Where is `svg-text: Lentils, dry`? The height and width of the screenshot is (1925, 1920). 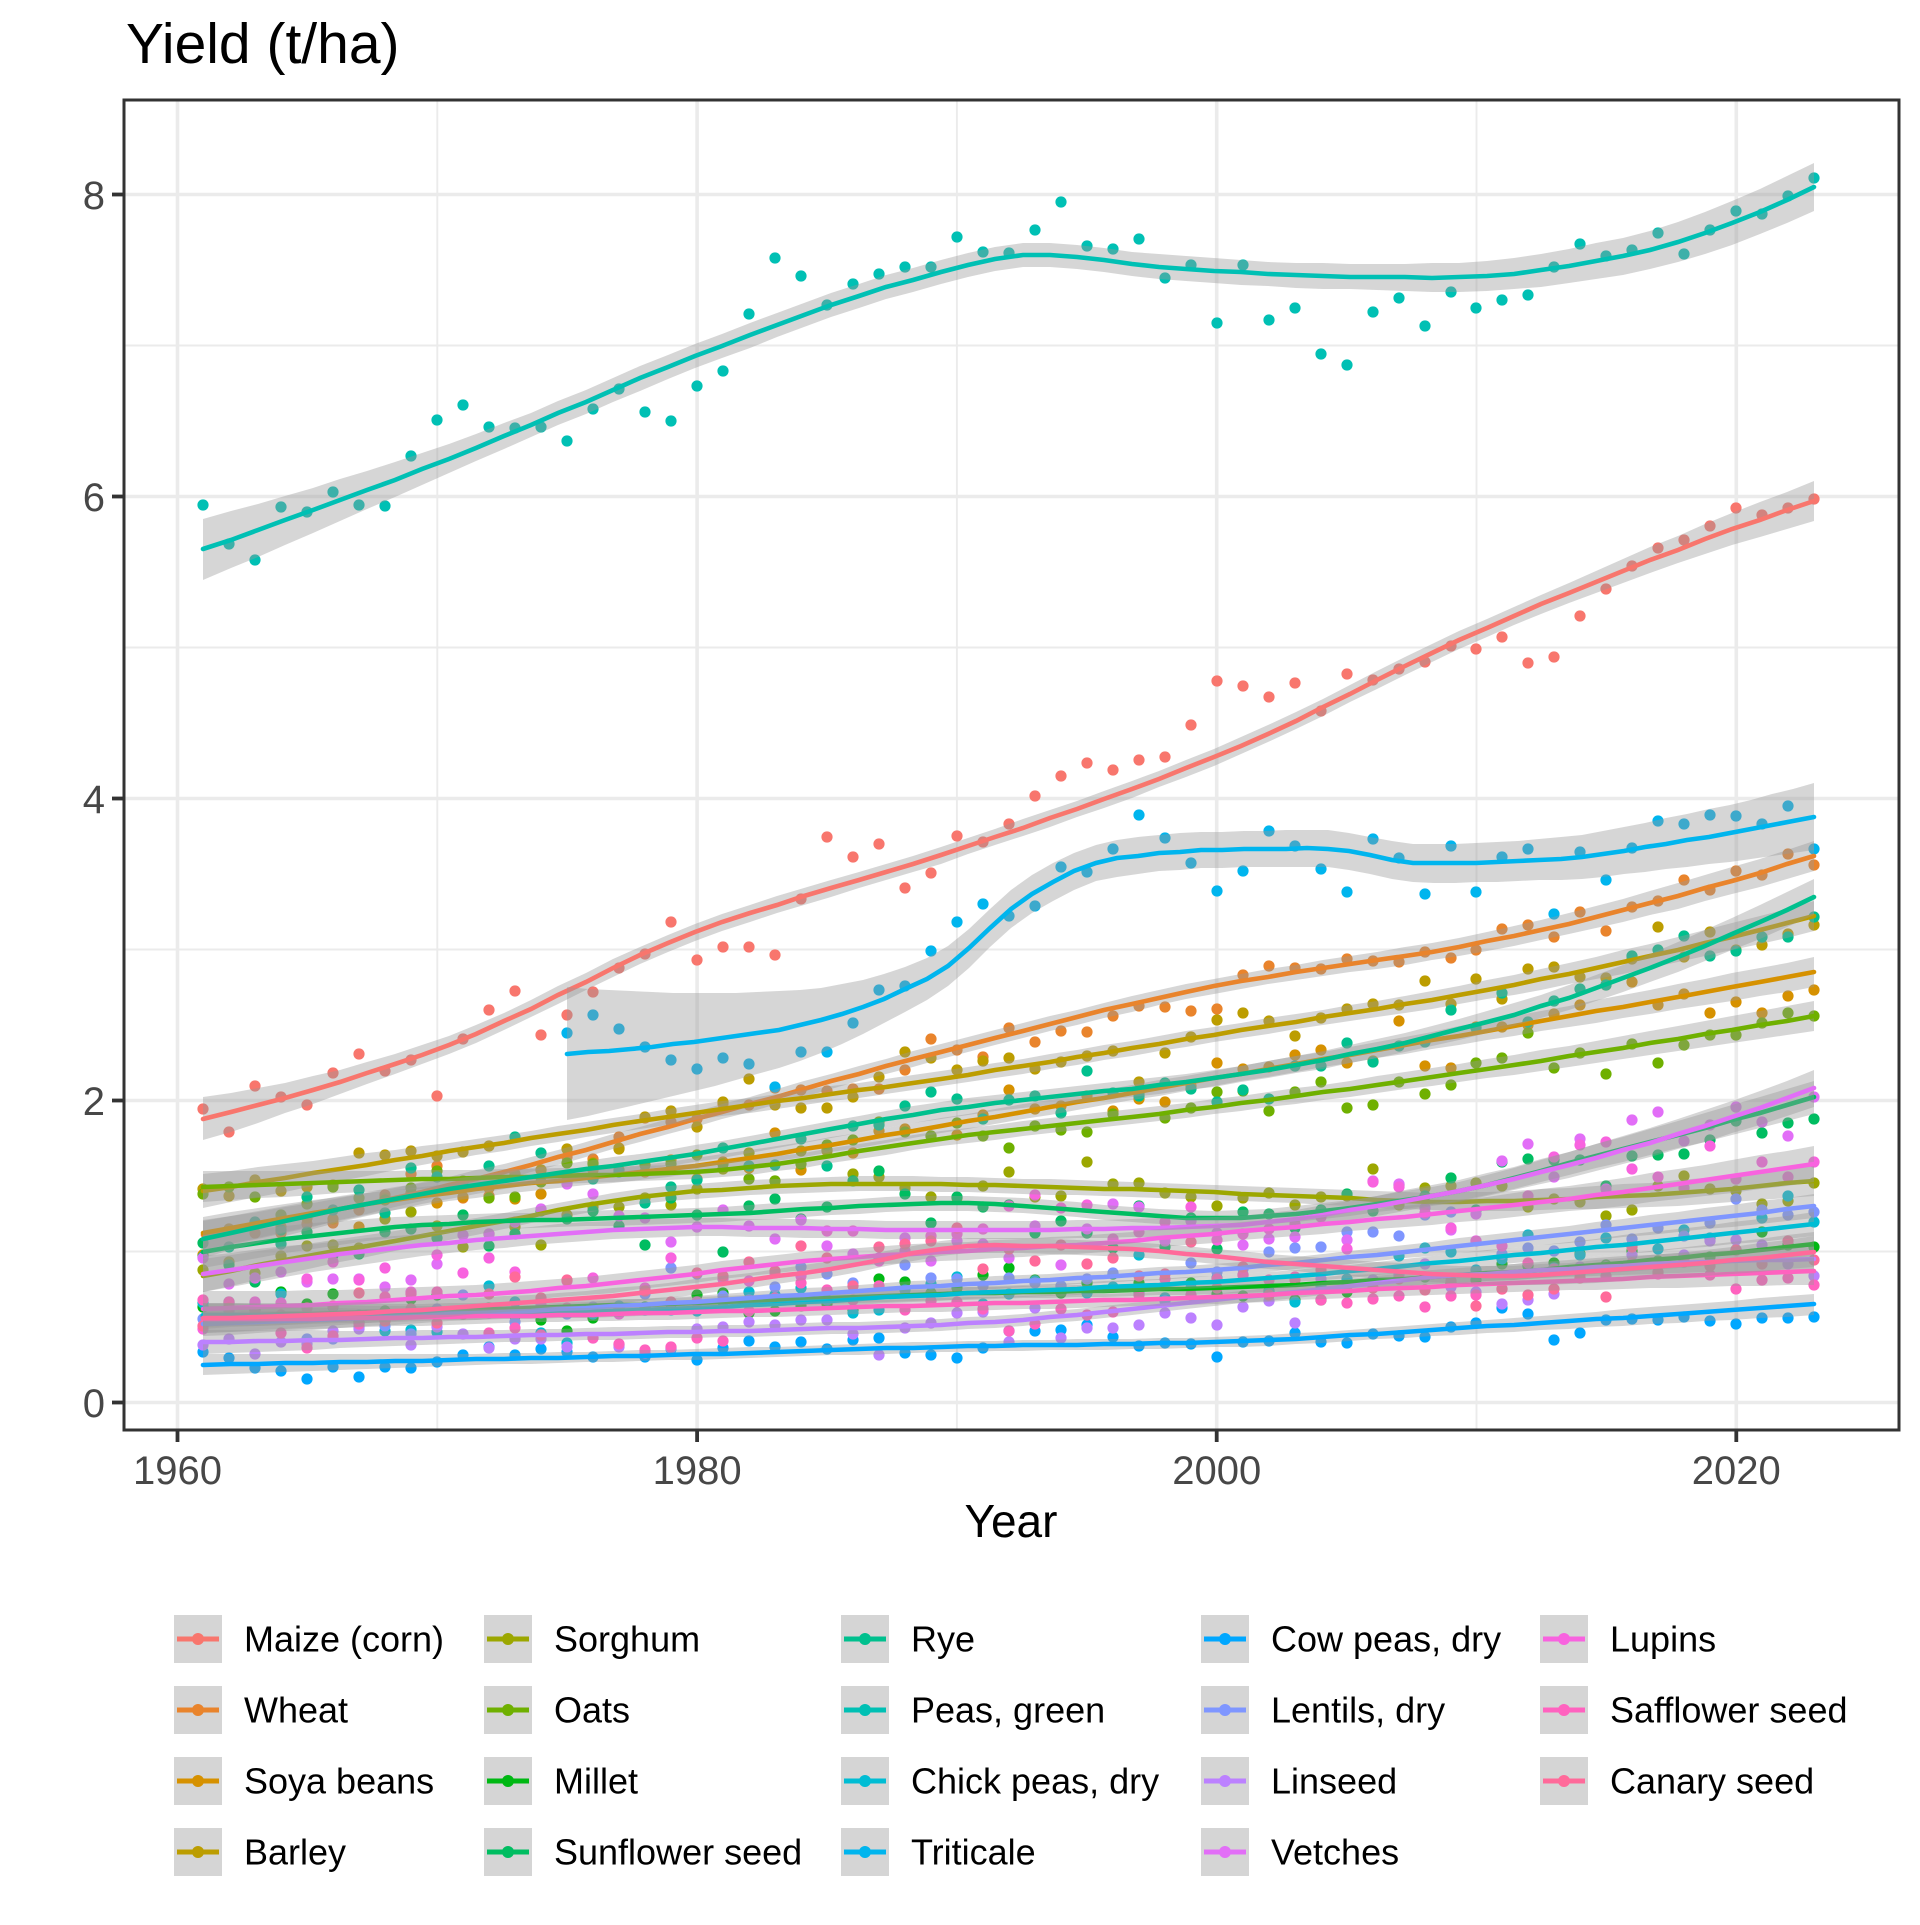
svg-text: Lentils, dry is located at coordinates (1358, 1710).